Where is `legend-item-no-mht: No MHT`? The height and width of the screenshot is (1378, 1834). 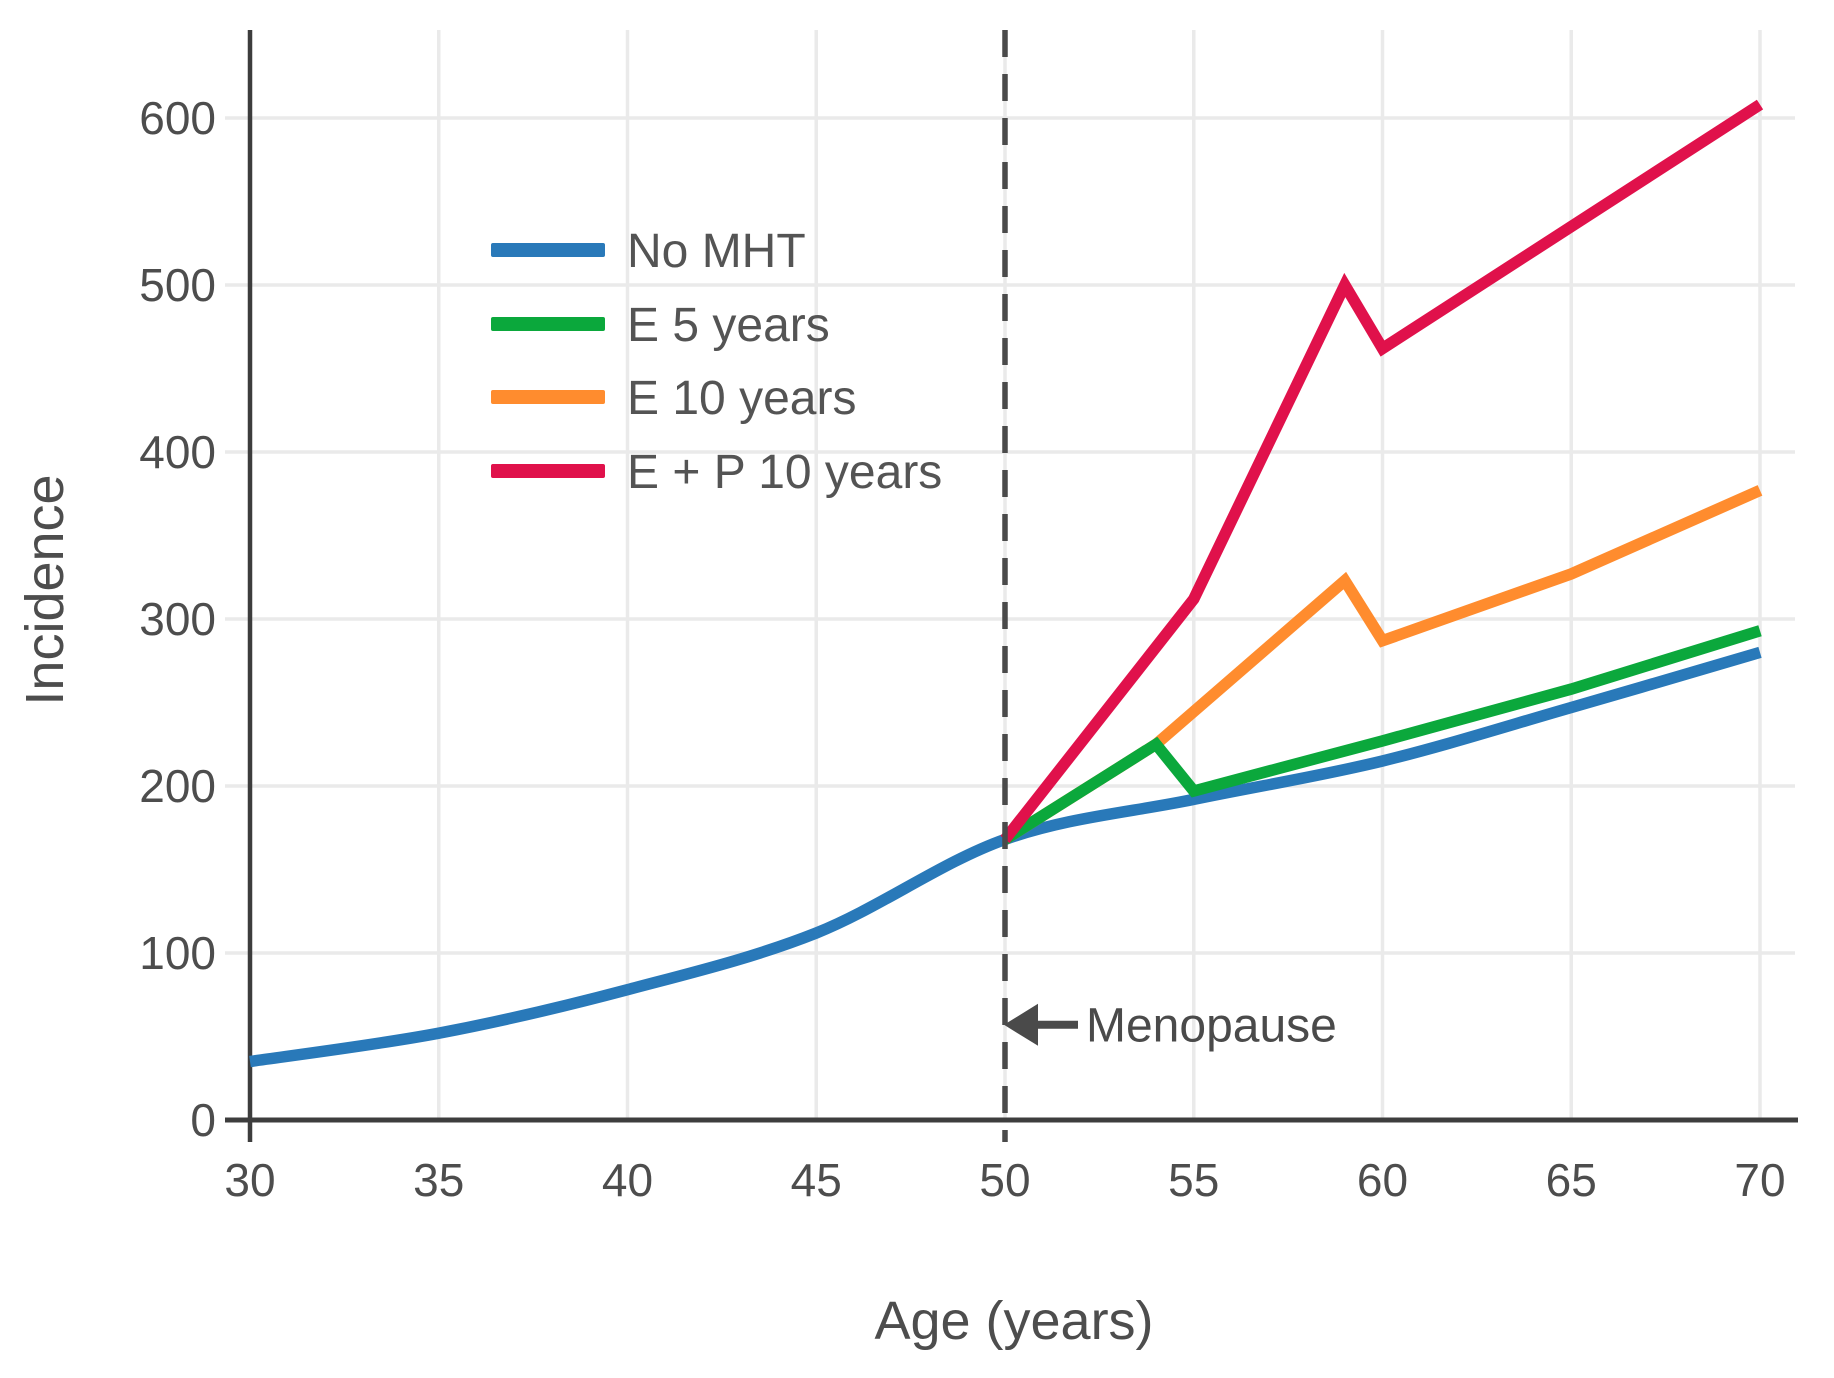 legend-item-no-mht: No MHT is located at coordinates (648, 251).